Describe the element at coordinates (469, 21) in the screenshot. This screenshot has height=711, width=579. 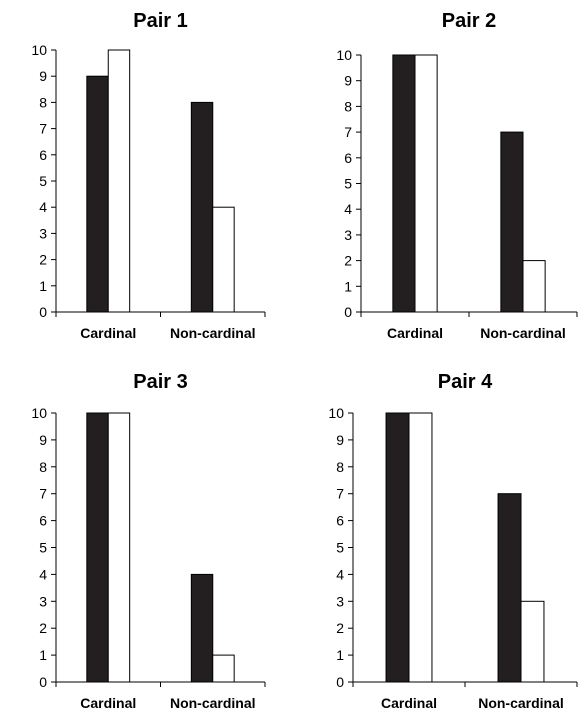
I see `chart-title: Pair 2` at that location.